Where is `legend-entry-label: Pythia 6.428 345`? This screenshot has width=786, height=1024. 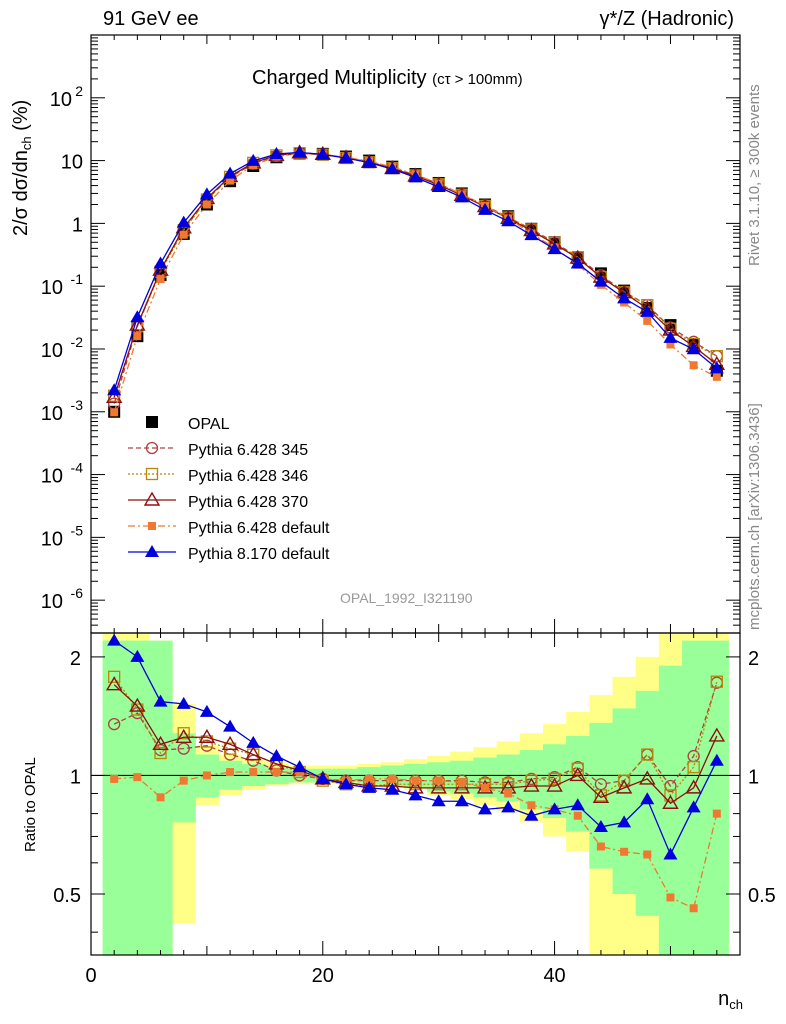
legend-entry-label: Pythia 6.428 345 is located at coordinates (248, 450).